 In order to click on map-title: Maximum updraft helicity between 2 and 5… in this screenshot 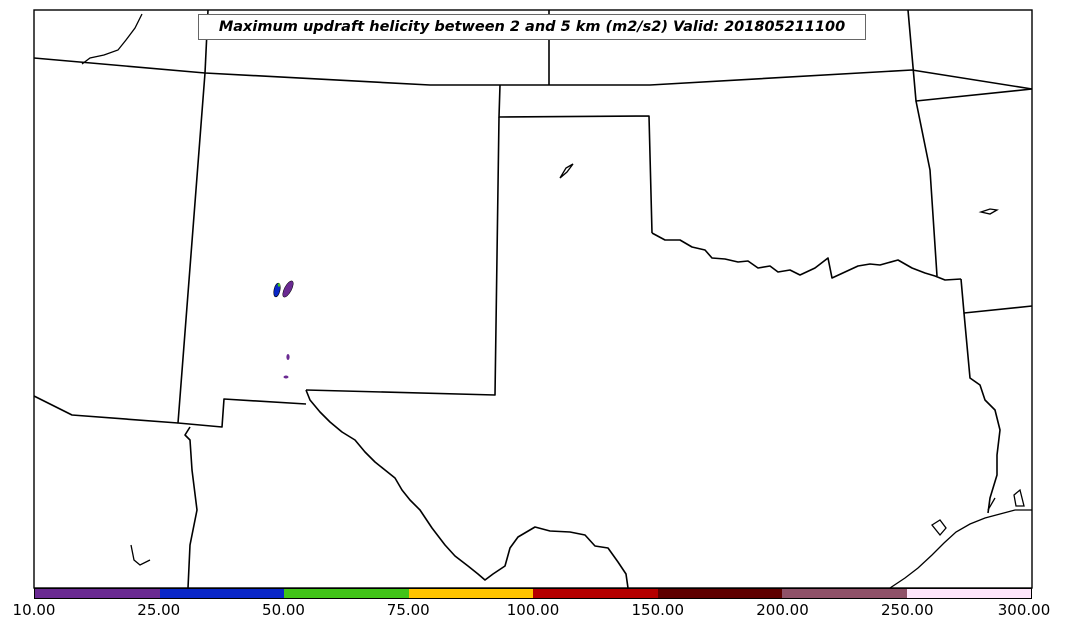, I will do `click(532, 27)`.